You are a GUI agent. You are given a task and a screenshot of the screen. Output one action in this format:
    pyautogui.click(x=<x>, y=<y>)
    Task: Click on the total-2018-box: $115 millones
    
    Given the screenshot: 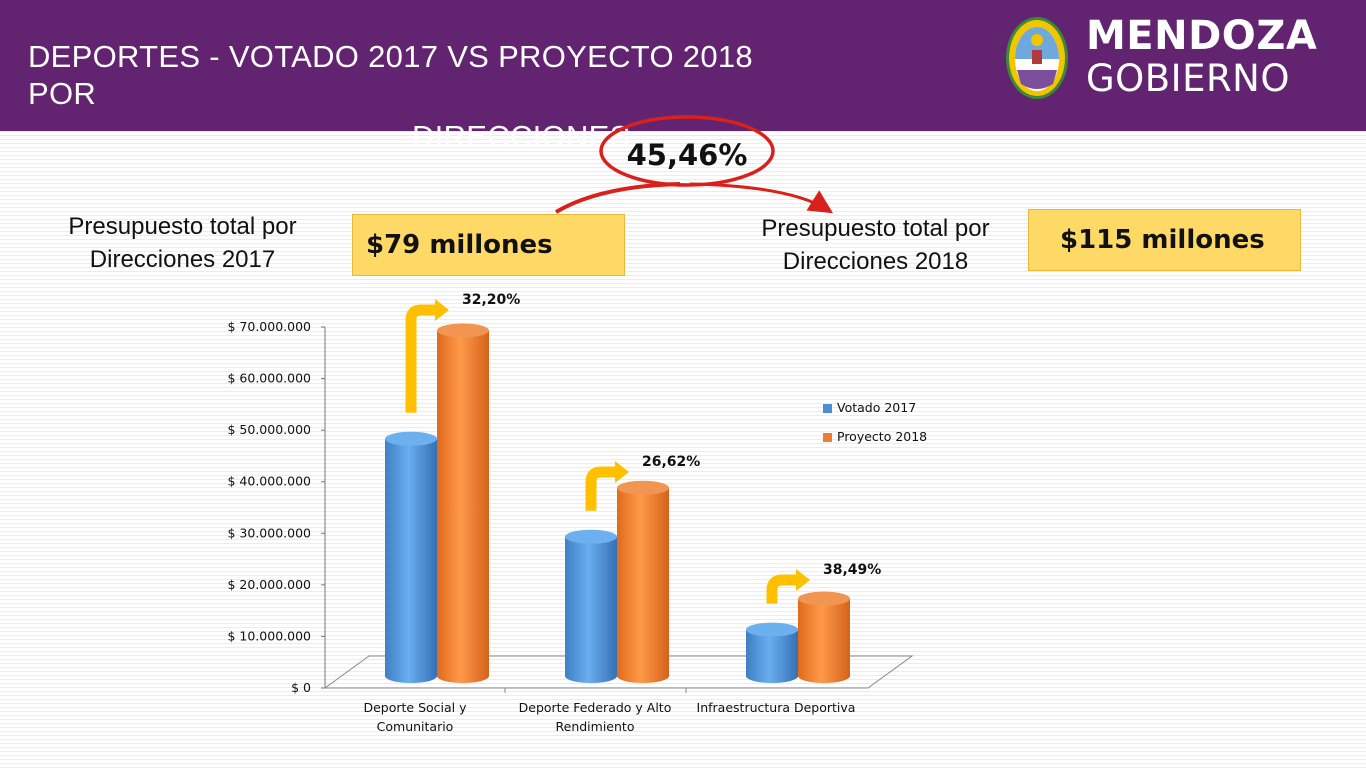 What is the action you would take?
    pyautogui.click(x=1164, y=240)
    